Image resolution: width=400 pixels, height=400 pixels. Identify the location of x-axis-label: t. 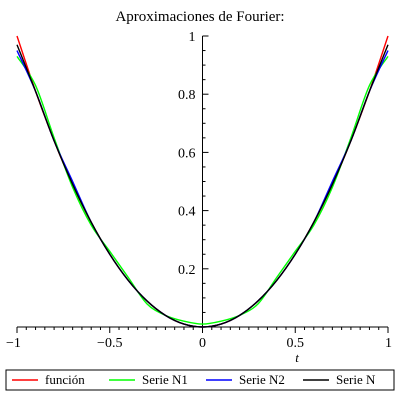
(297, 357).